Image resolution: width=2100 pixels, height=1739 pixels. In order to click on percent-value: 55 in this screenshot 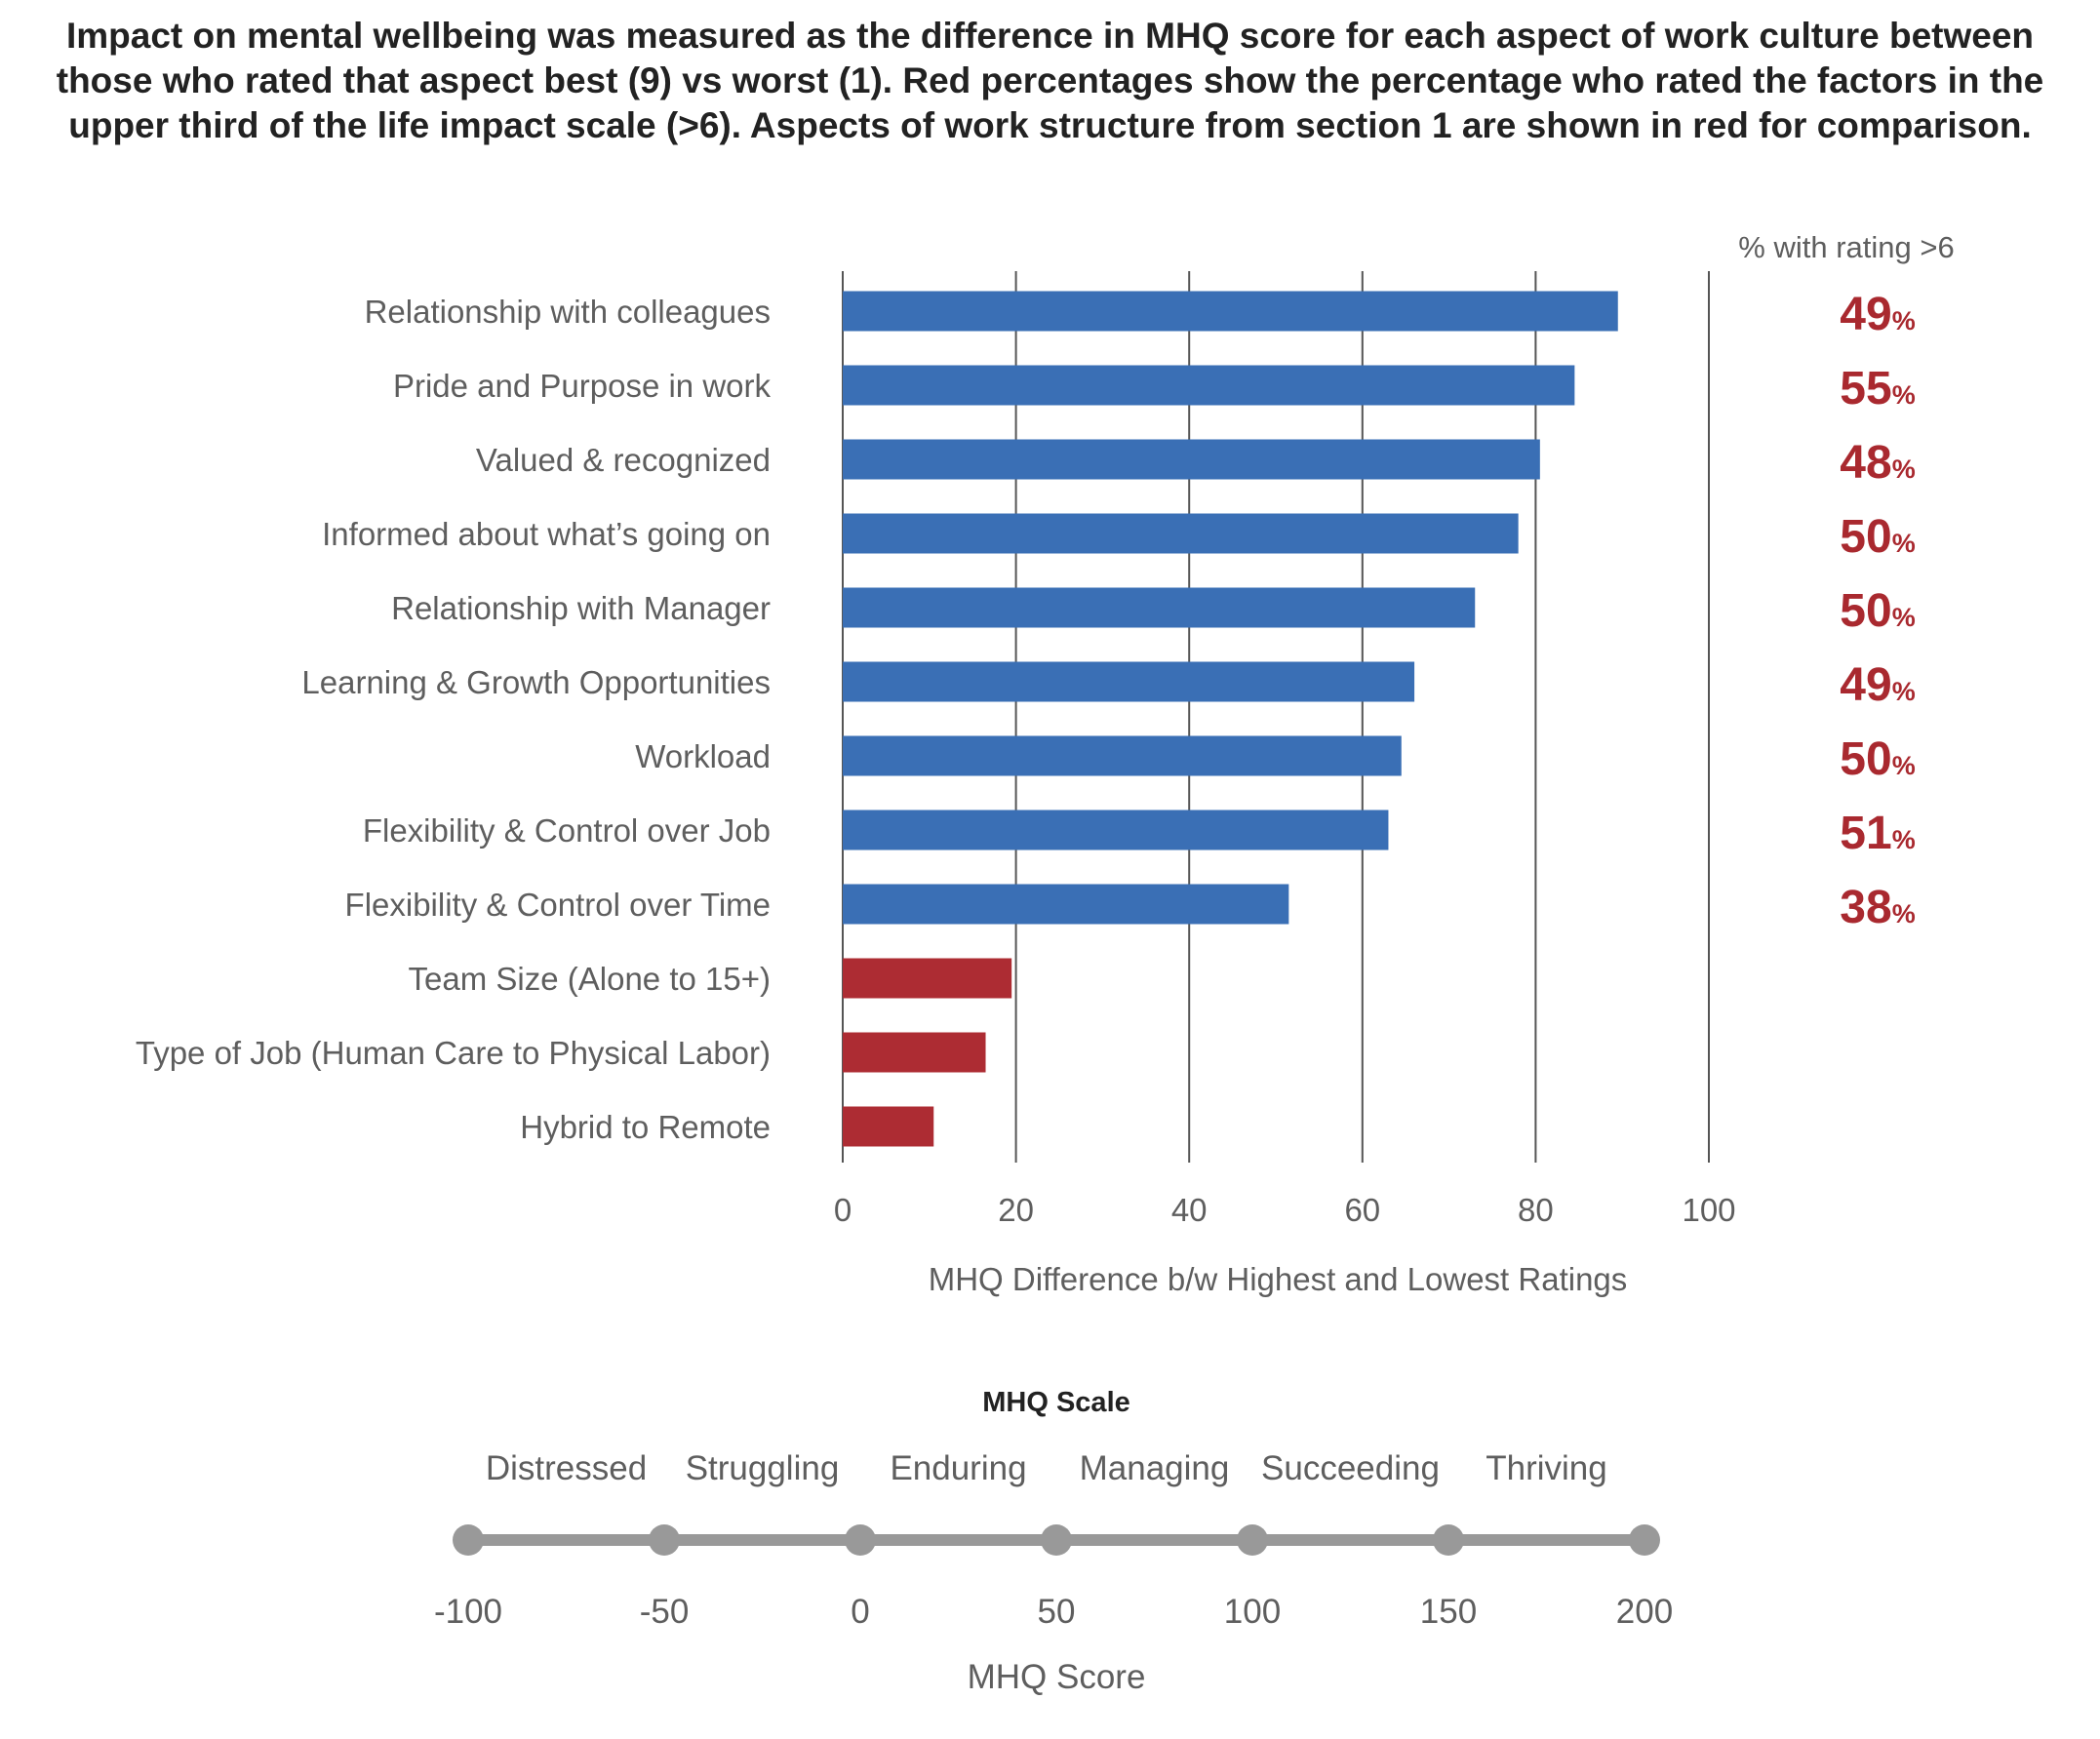, I will do `click(1866, 389)`.